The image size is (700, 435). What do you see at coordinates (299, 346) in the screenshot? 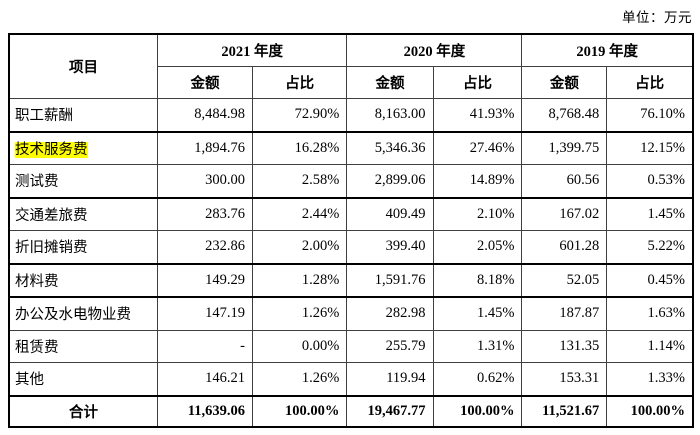
I see `ratio-cell-2021: 0.00%` at bounding box center [299, 346].